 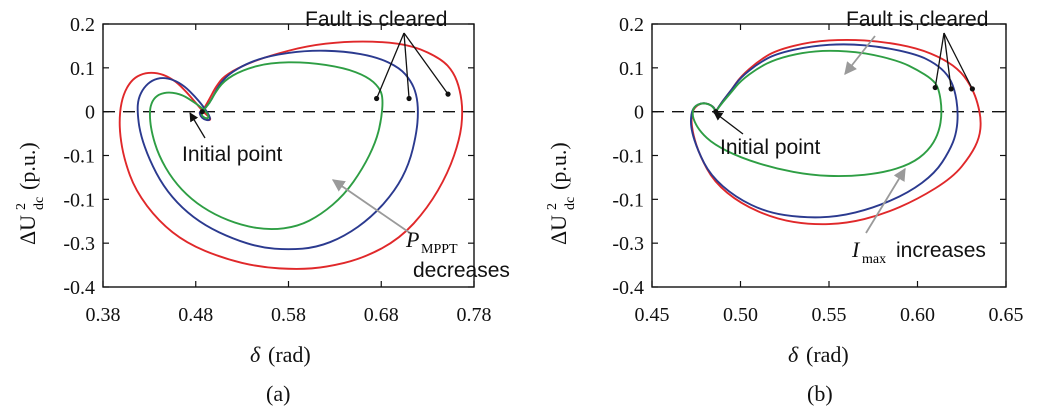 I want to click on panel-a-fault-cleared-label: Fault is cleared, so click(x=376, y=19).